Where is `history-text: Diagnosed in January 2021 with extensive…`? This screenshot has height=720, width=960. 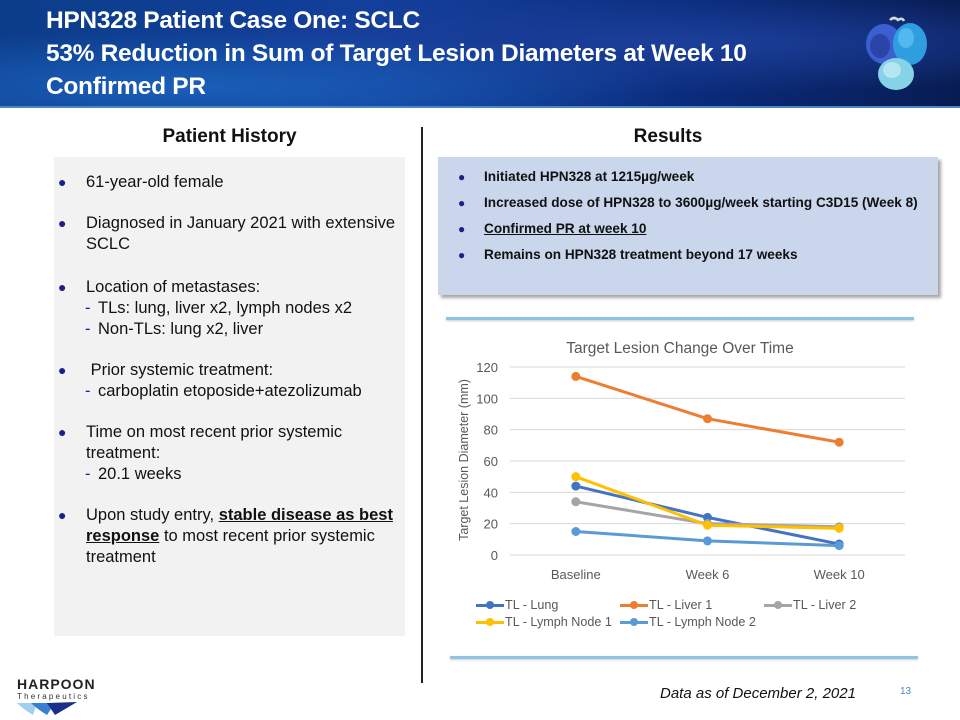
history-text: Diagnosed in January 2021 with extensive… is located at coordinates (241, 233).